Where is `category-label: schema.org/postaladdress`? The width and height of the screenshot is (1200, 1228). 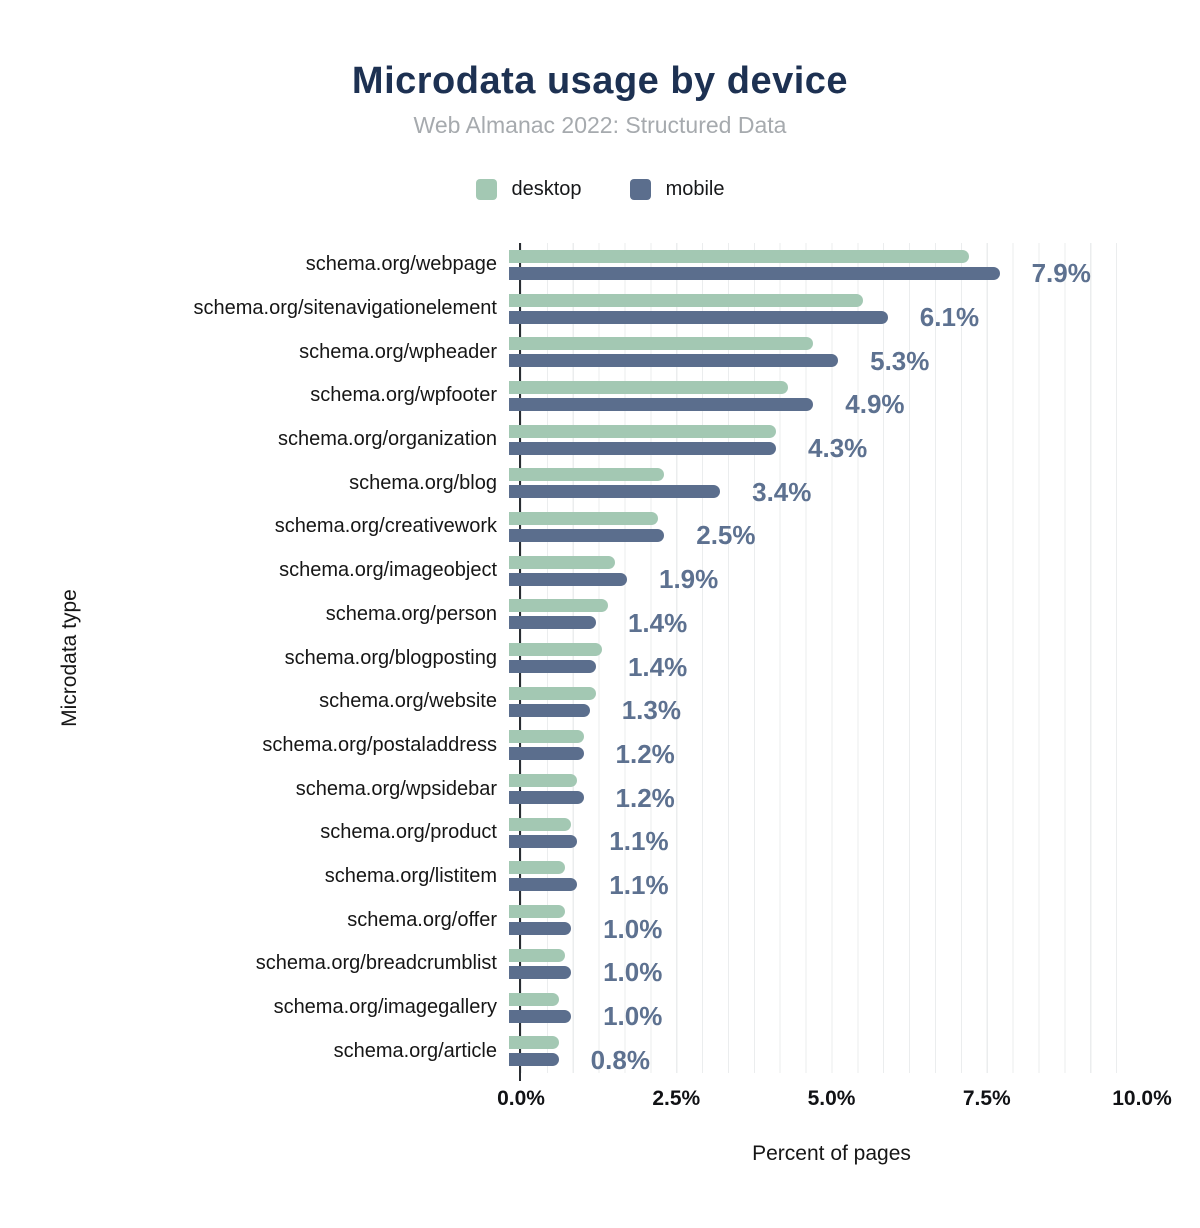
category-label: schema.org/postaladdress is located at coordinates (379, 744).